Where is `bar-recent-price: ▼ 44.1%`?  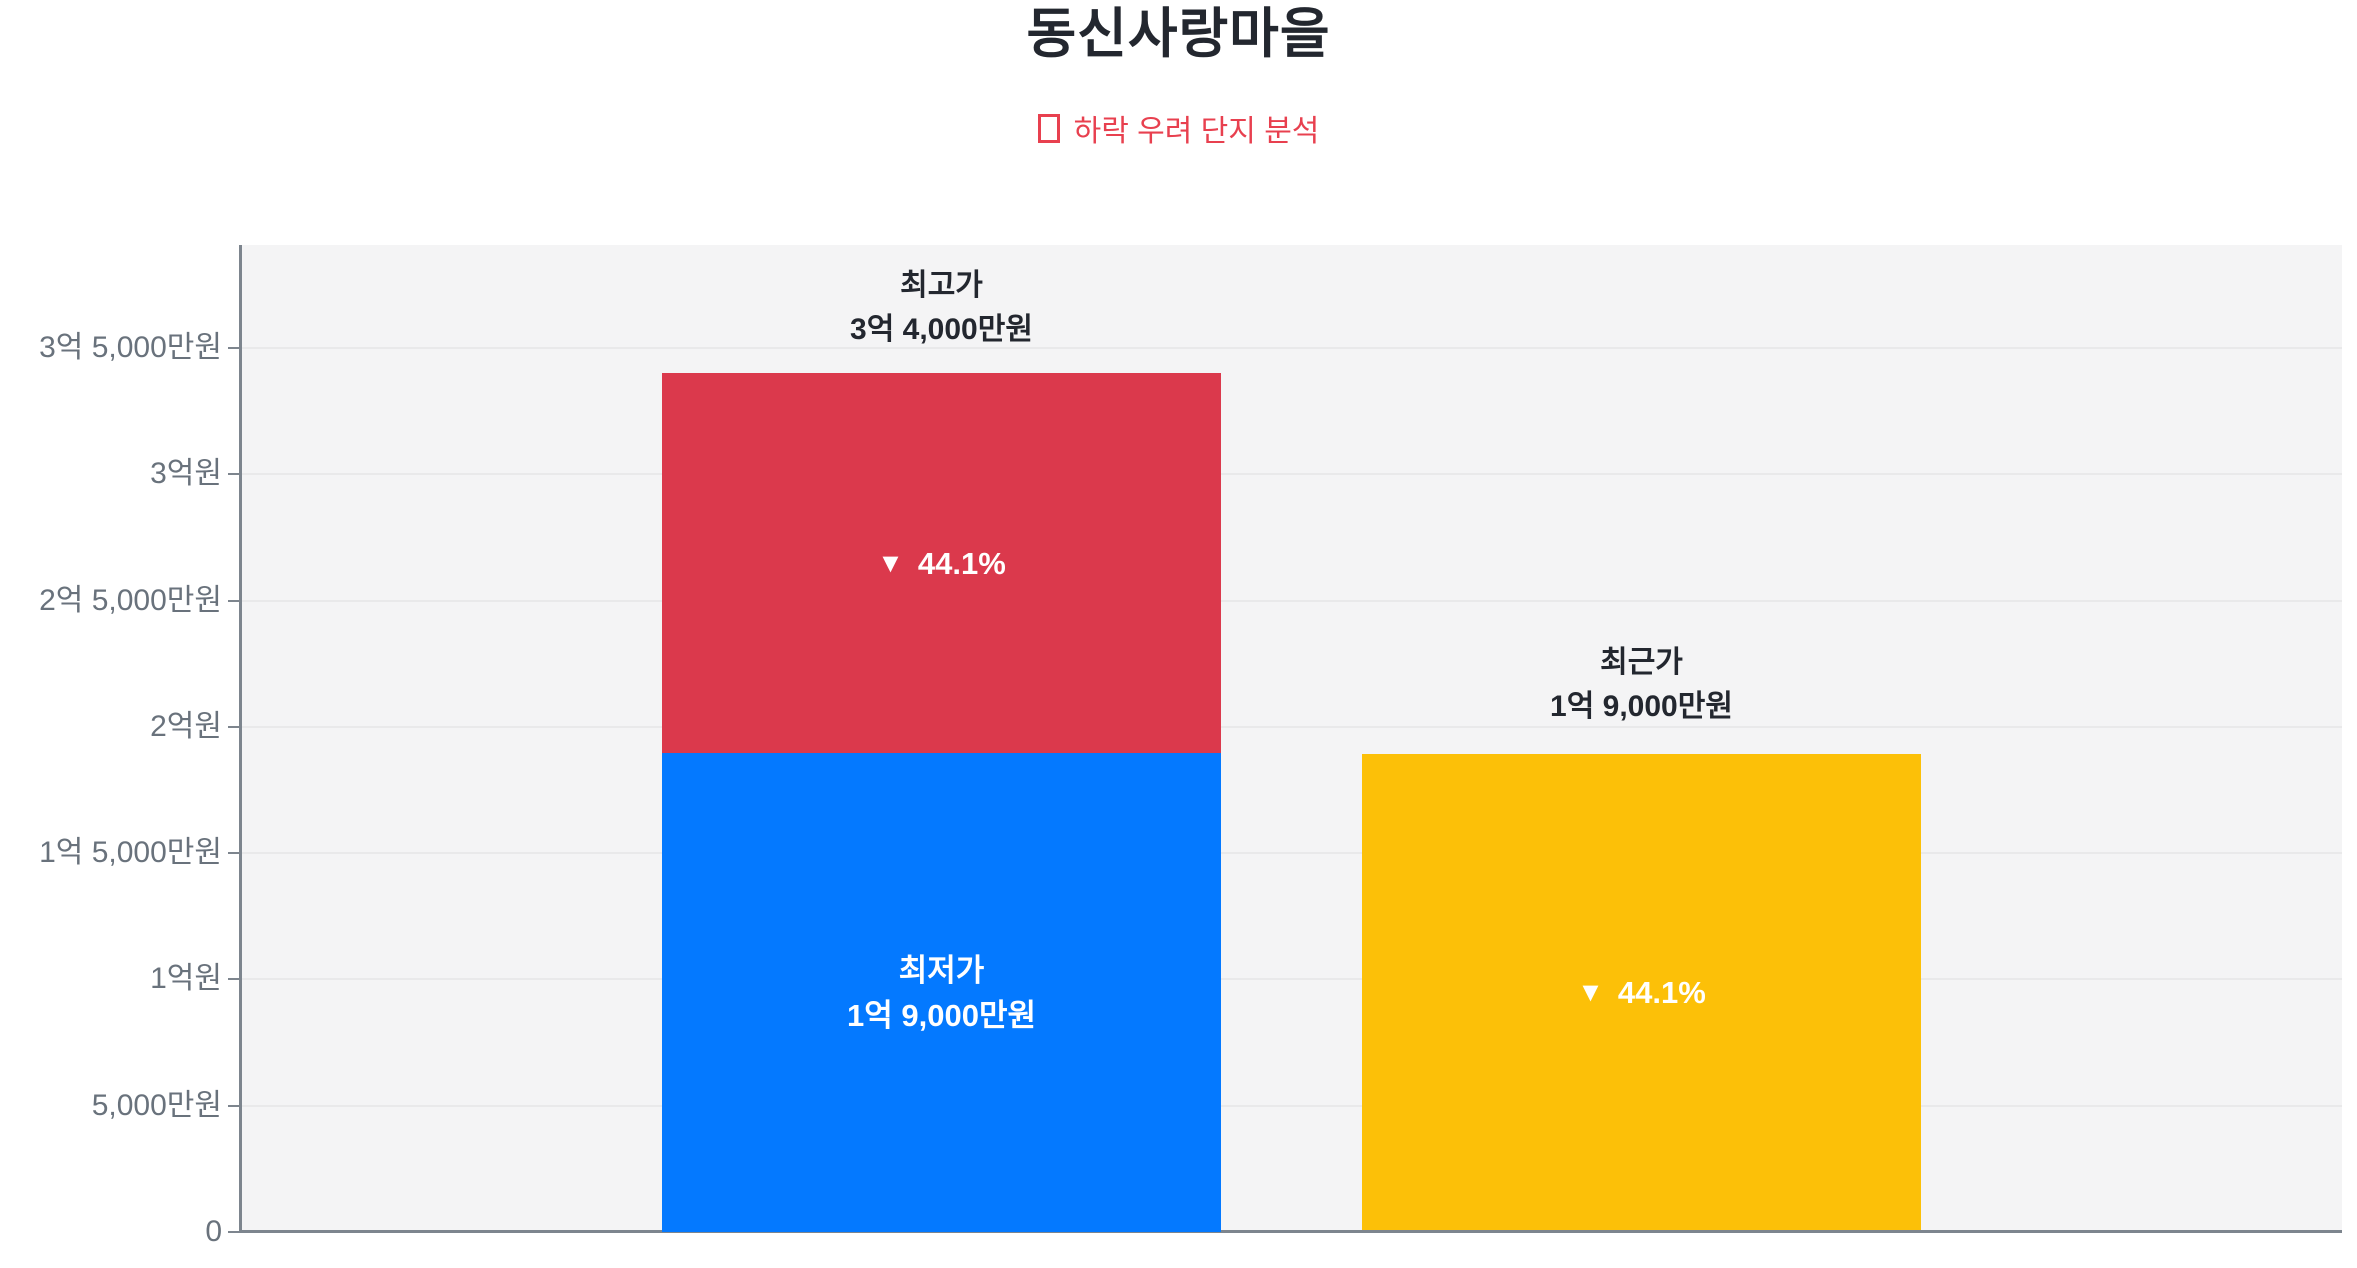
bar-recent-price: ▼ 44.1% is located at coordinates (1641, 992).